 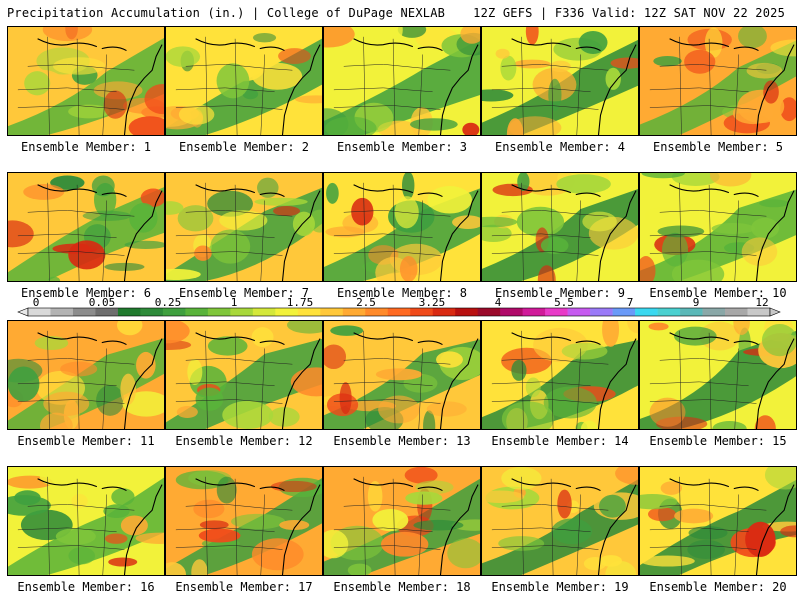 I want to click on member-caption: Ensemble Member: 6, so click(x=86, y=293).